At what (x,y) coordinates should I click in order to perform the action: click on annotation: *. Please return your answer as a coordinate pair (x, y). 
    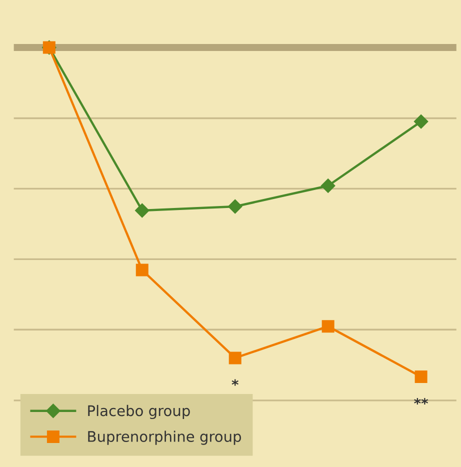
    Looking at the image, I should click on (235, 382).